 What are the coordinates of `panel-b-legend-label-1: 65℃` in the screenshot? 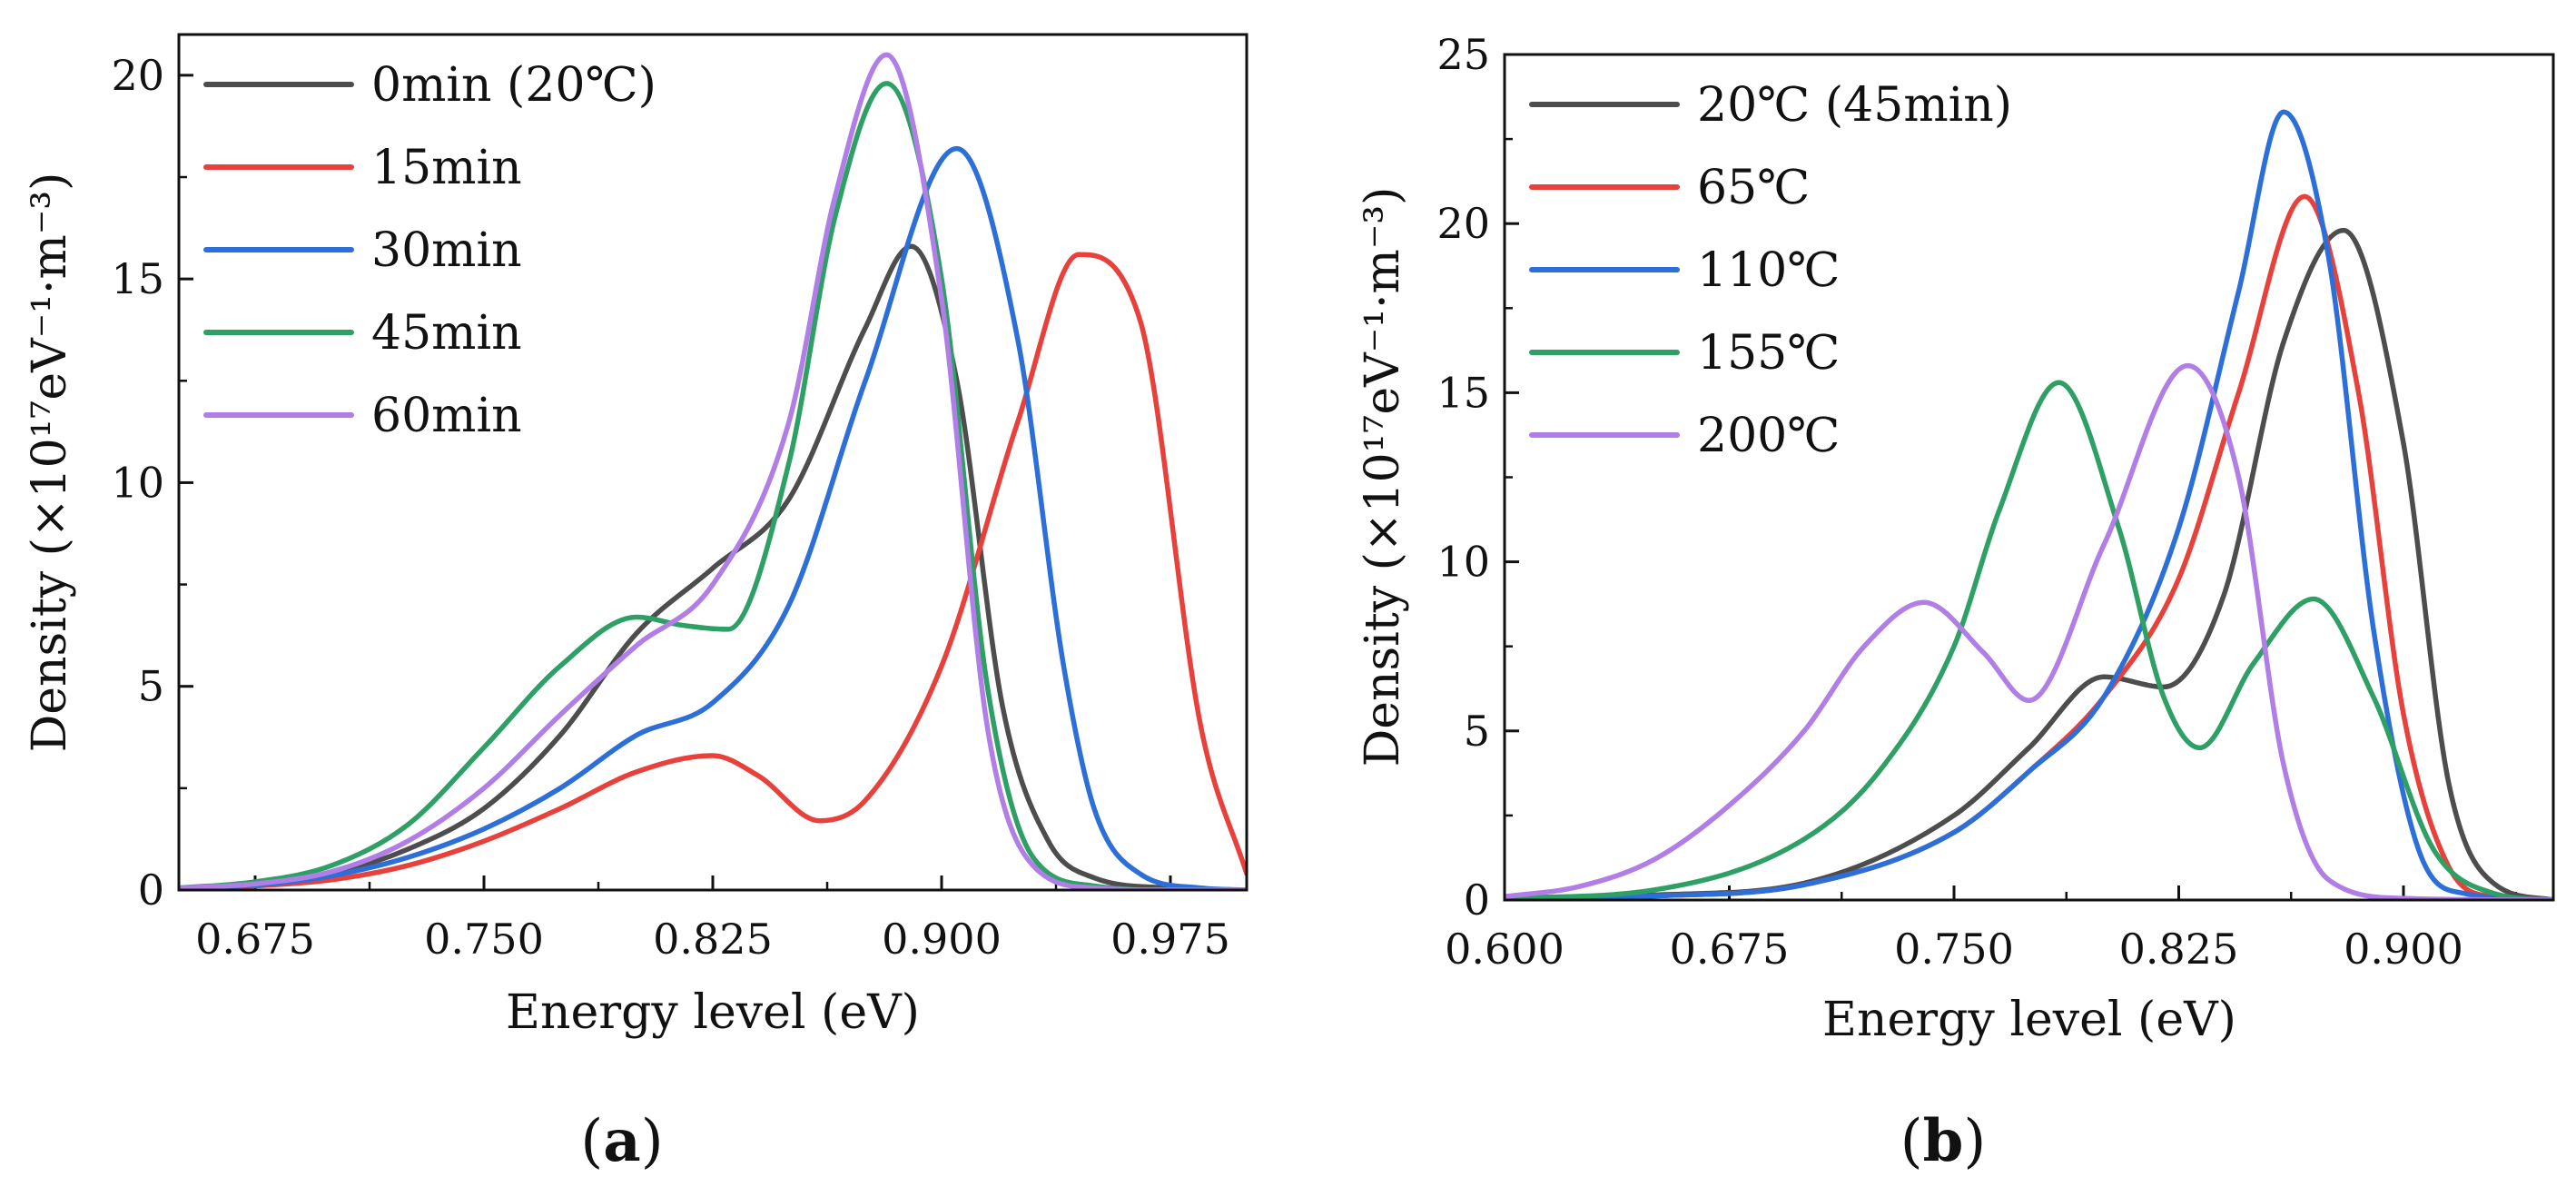 It's located at (1753, 188).